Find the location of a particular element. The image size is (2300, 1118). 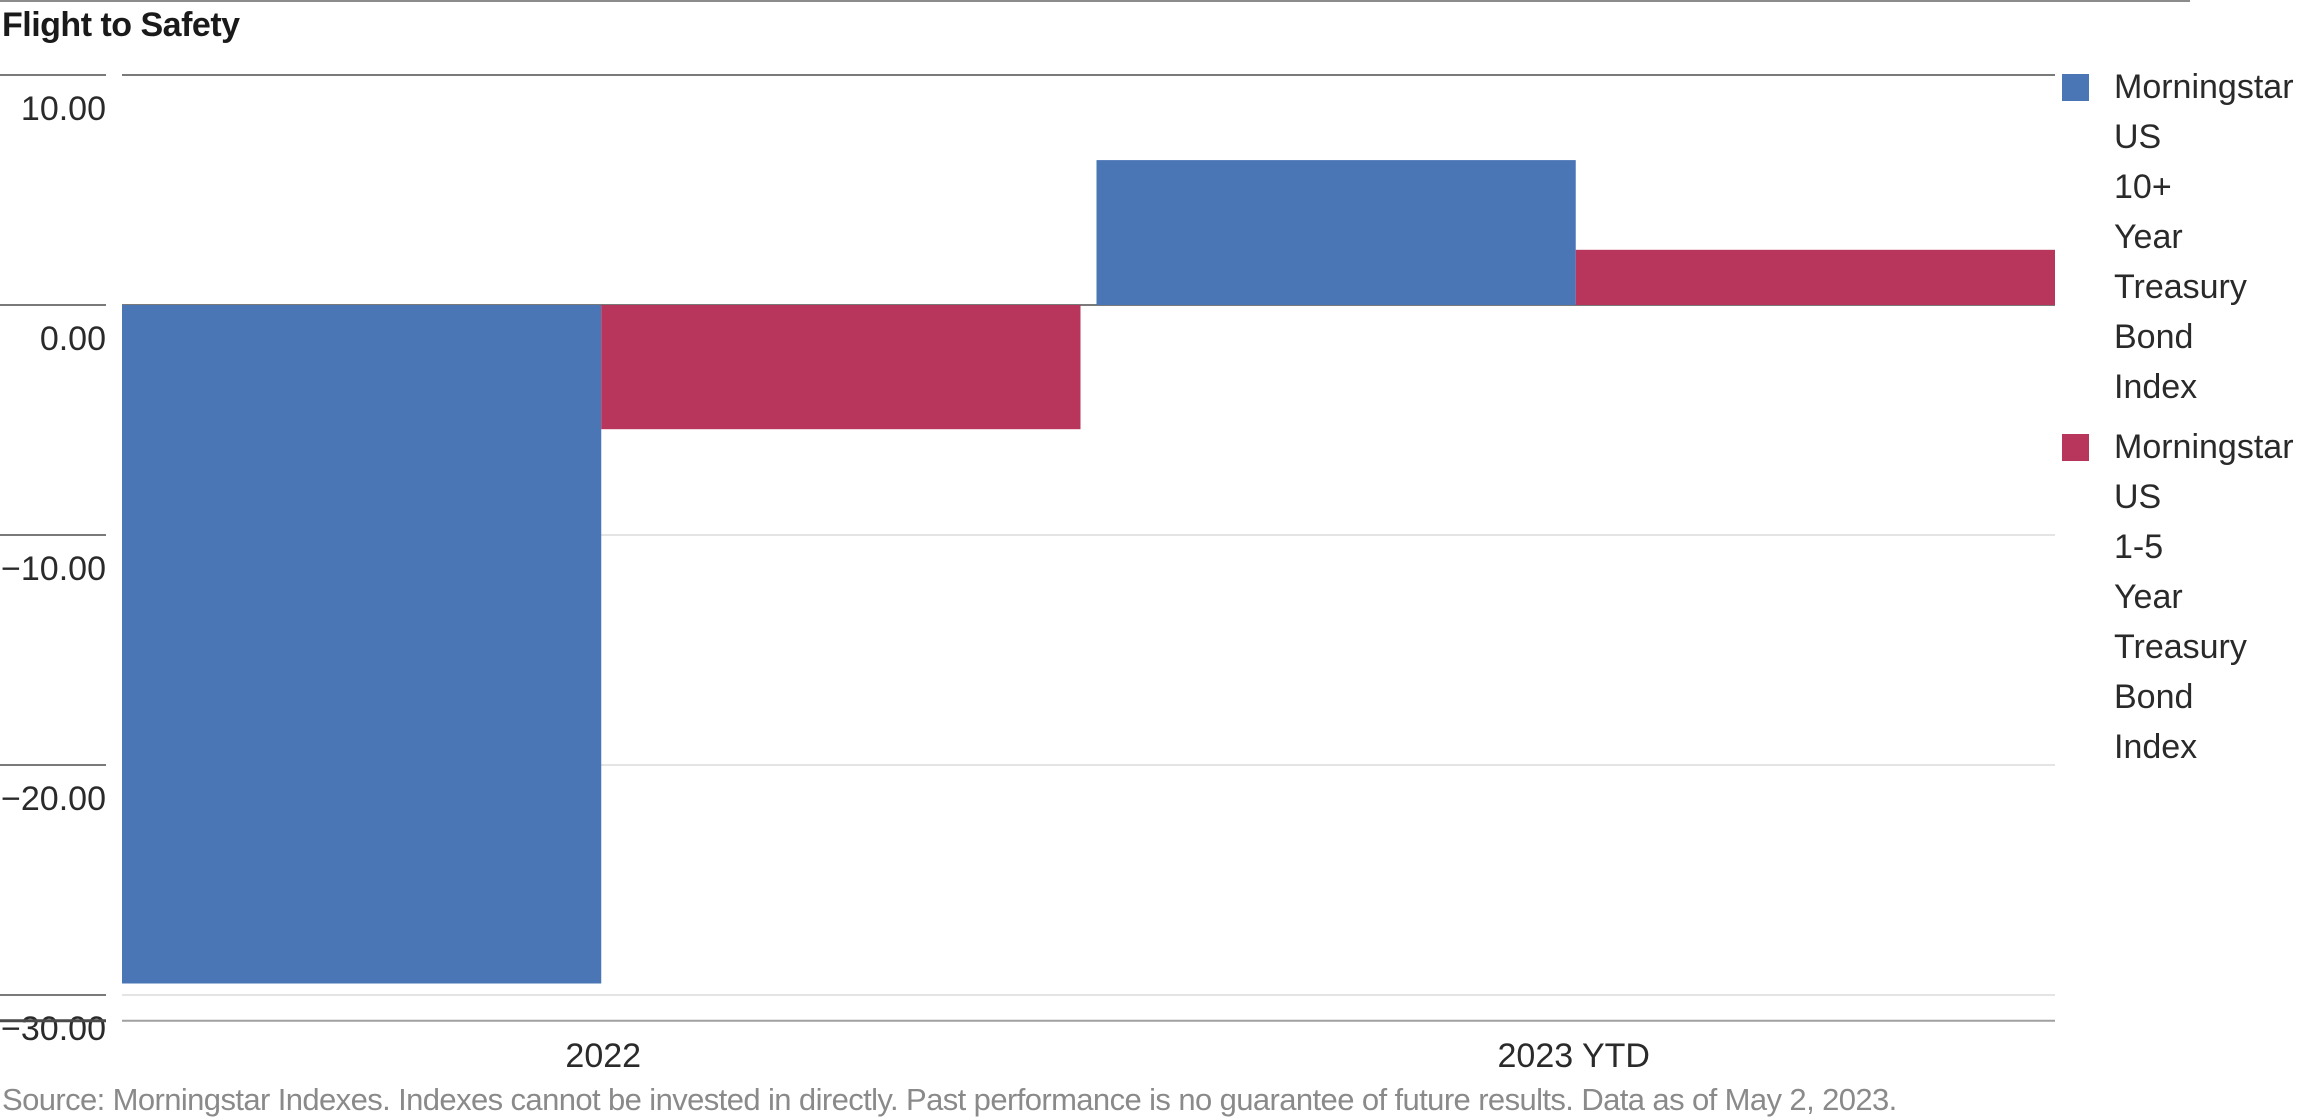

bar-10plus-2023-ytd is located at coordinates (1336, 232).